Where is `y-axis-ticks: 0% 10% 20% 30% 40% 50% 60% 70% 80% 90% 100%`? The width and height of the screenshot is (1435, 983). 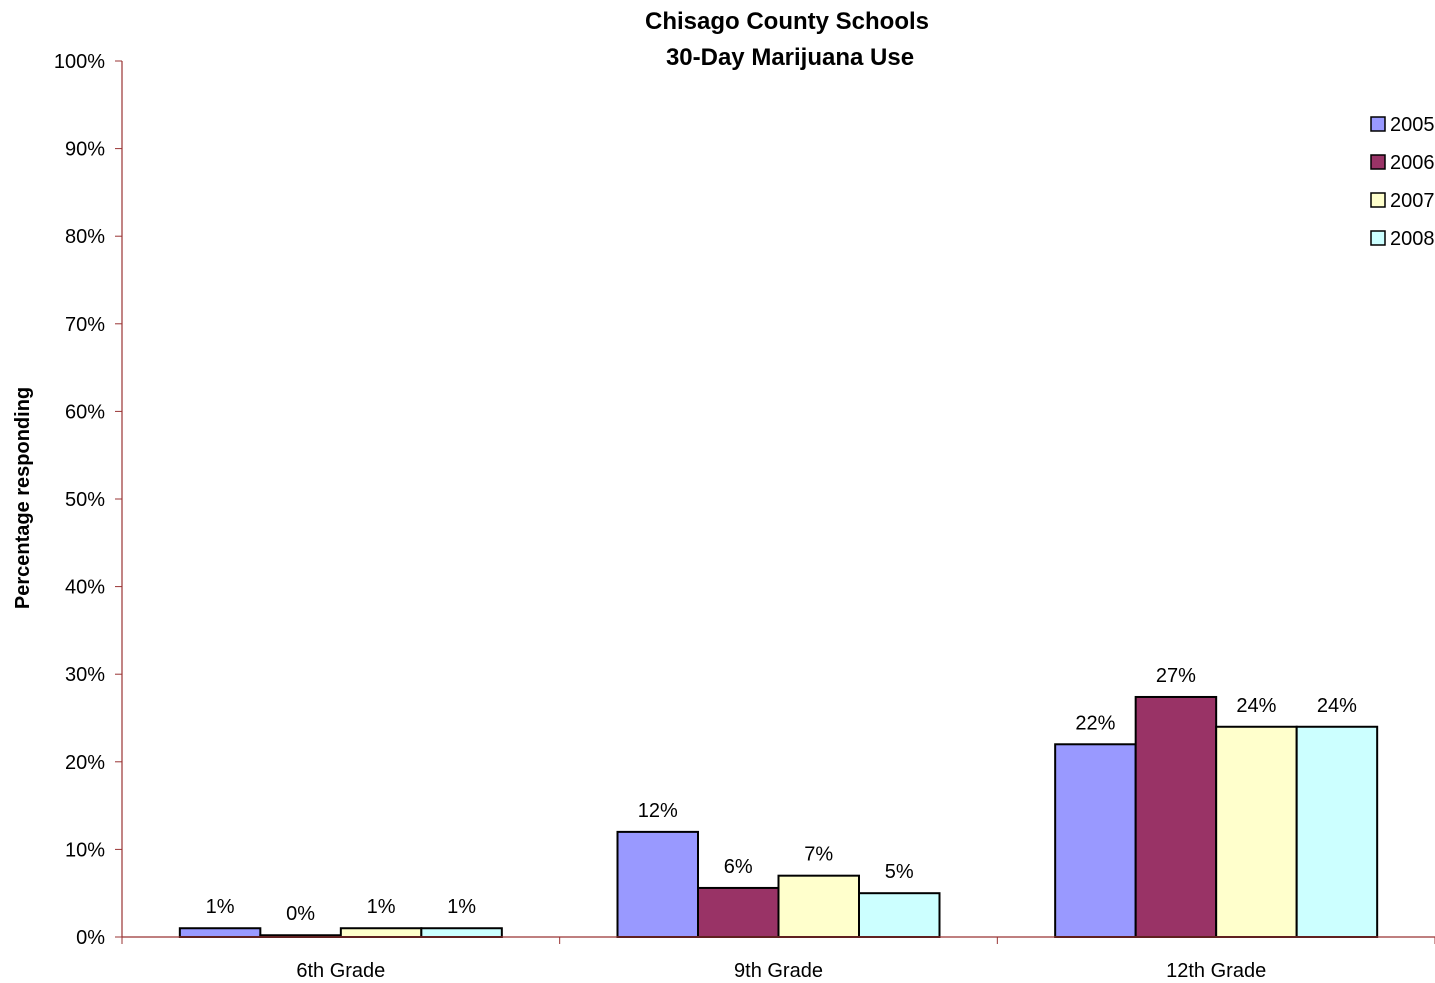
y-axis-ticks: 0% 10% 20% 30% 40% 50% 60% 70% 80% 90% 100% is located at coordinates (88, 500).